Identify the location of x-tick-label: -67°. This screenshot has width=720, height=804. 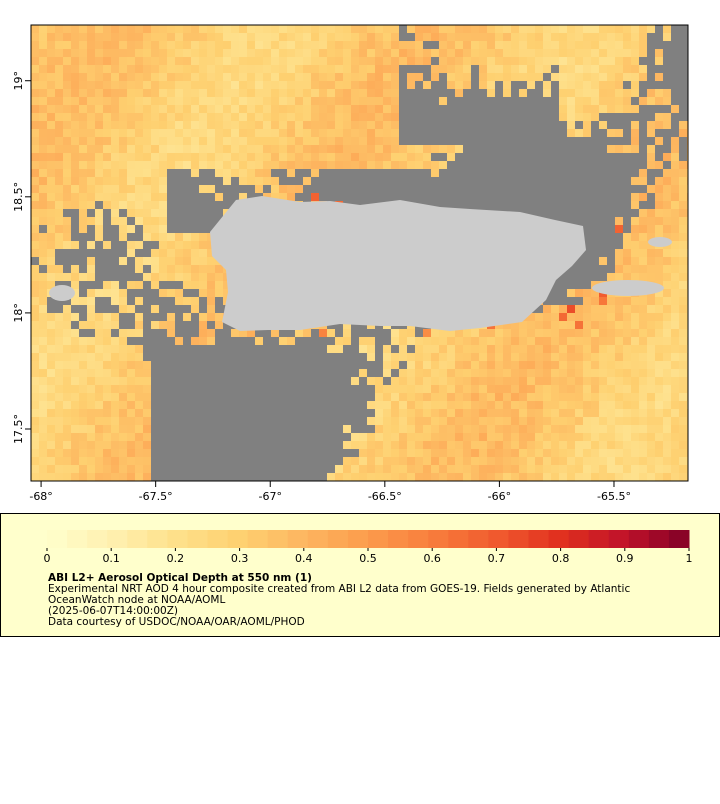
(270, 496).